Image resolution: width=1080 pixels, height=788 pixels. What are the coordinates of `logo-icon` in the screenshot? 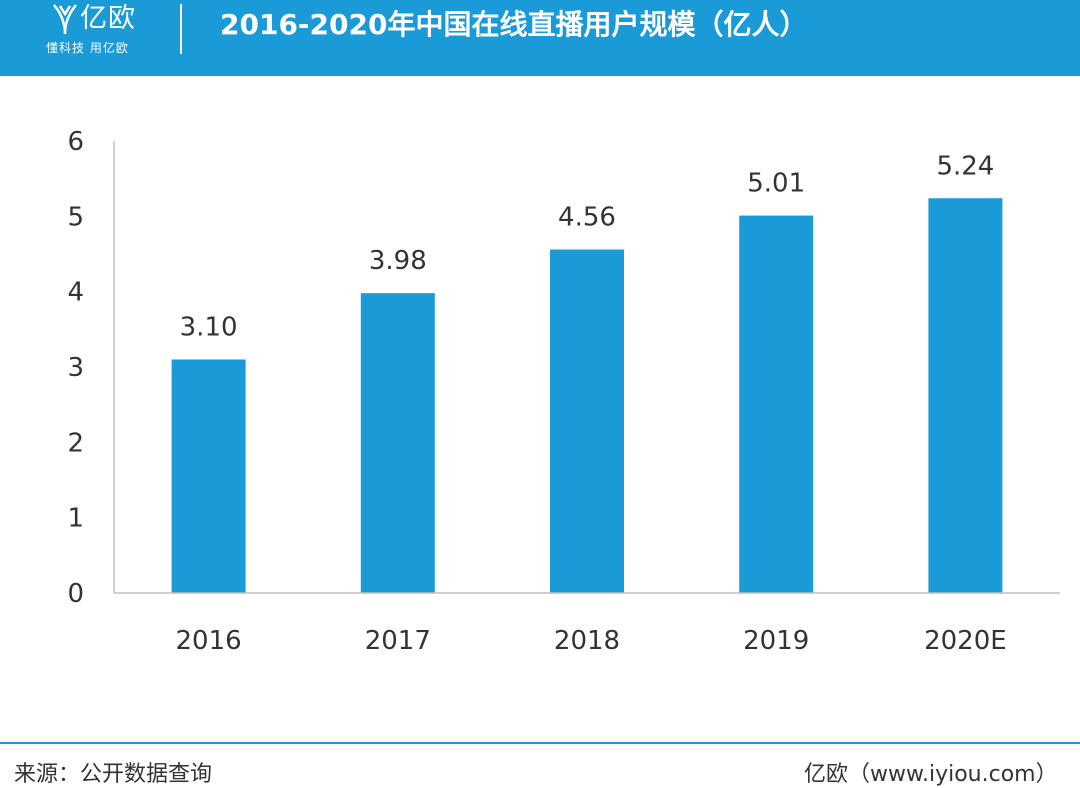 It's located at (65, 19).